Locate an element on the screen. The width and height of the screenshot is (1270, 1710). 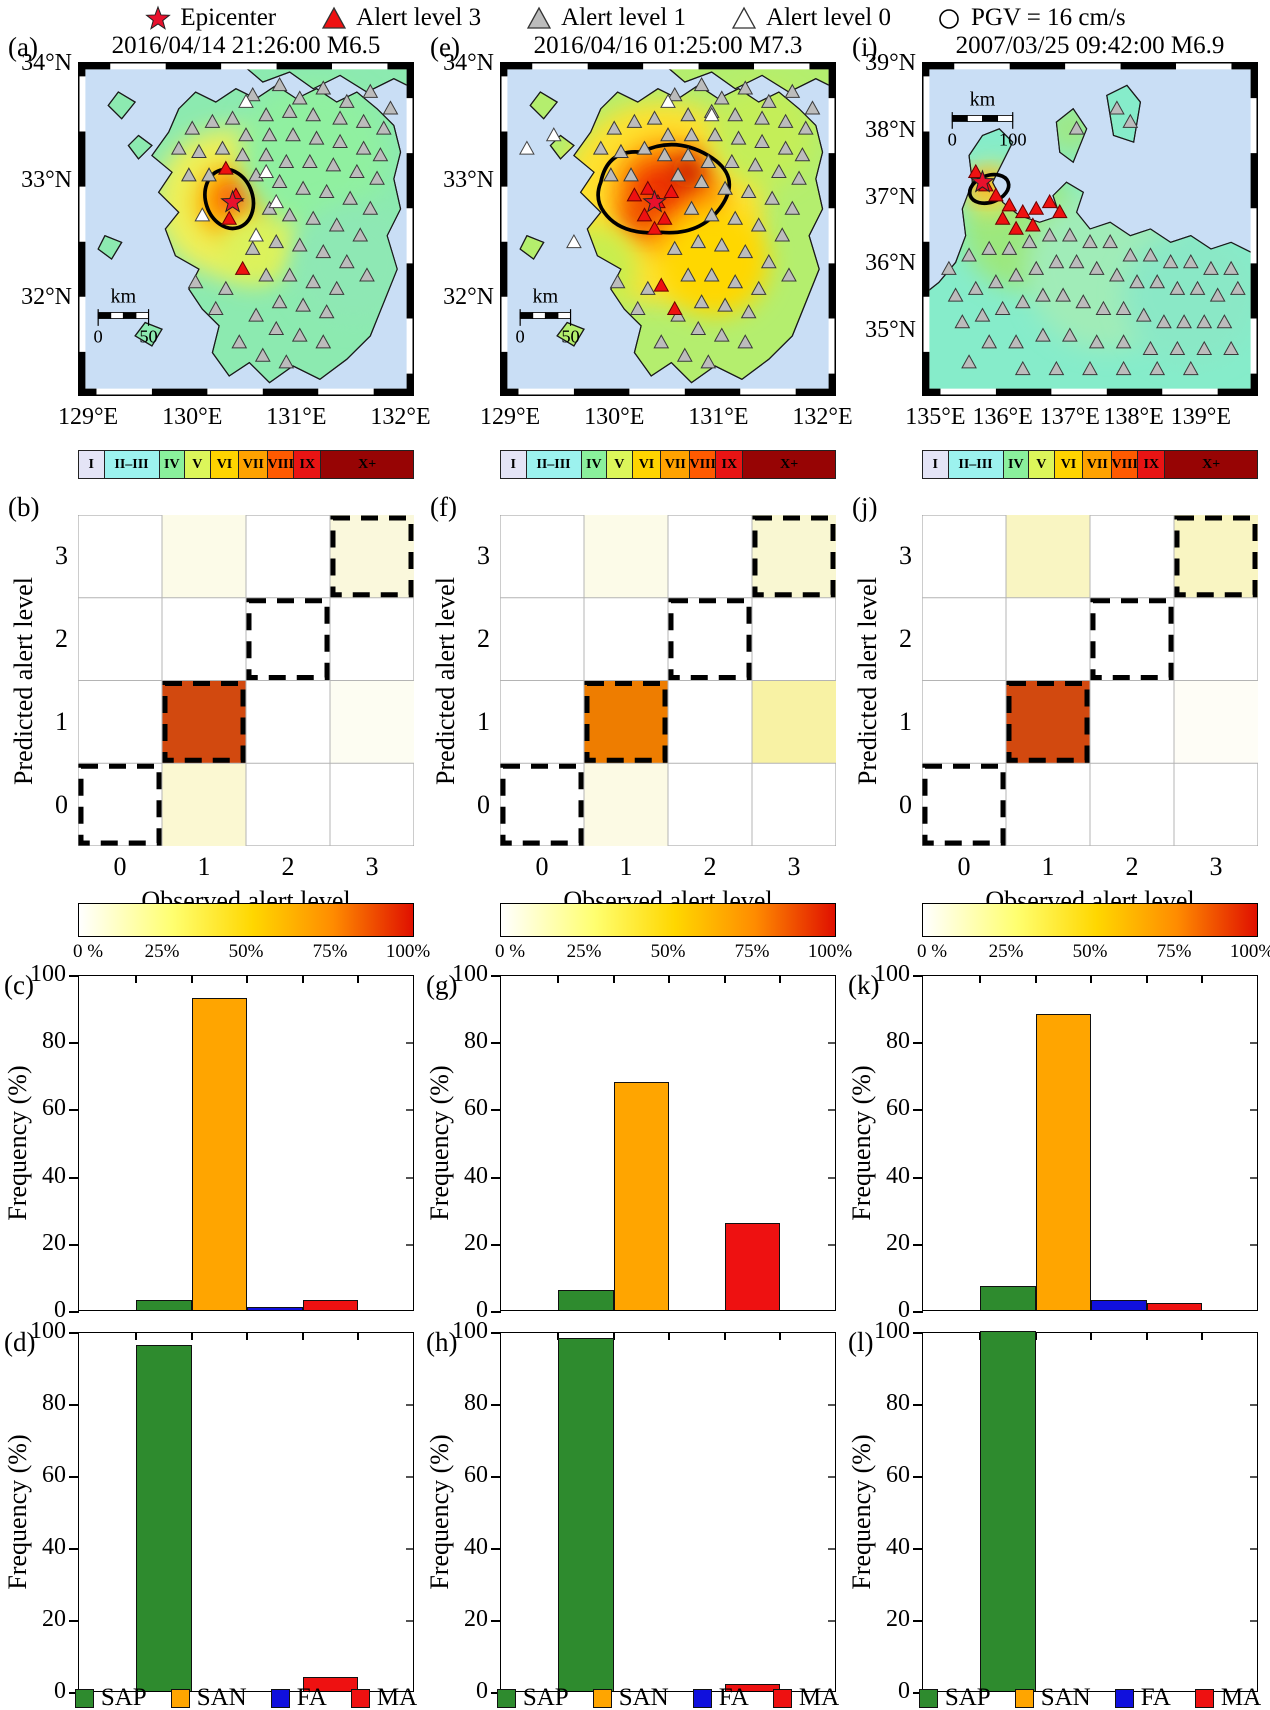
lat-tick: 39°N is located at coordinates (890, 63).